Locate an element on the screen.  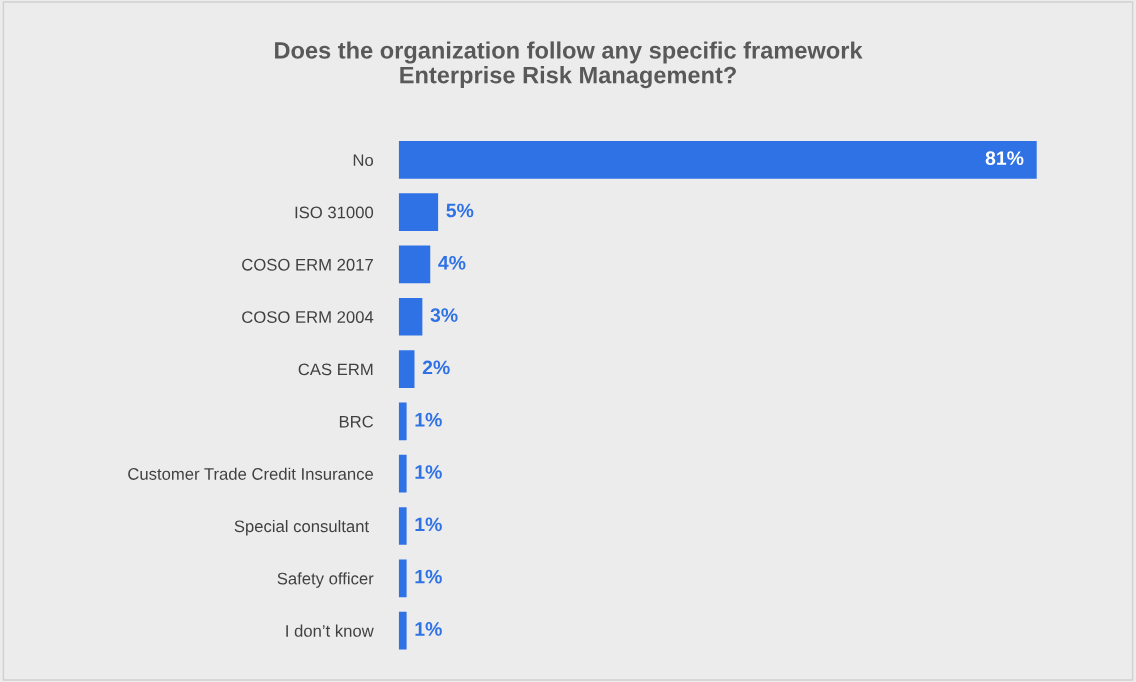
y-tick-label: I don’t know is located at coordinates (330, 630).